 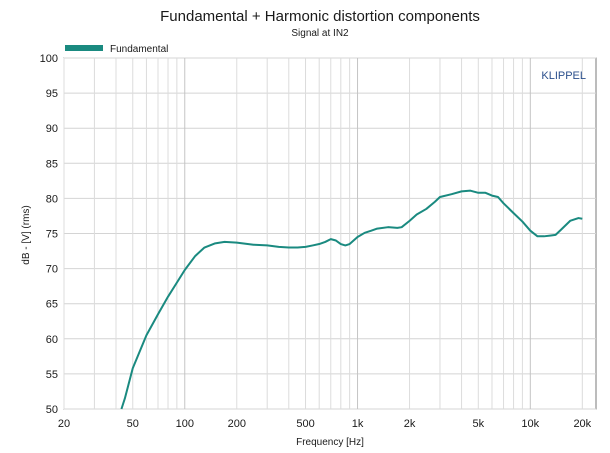 What do you see at coordinates (320, 33) in the screenshot?
I see `chart-subtitle: Signal at IN2` at bounding box center [320, 33].